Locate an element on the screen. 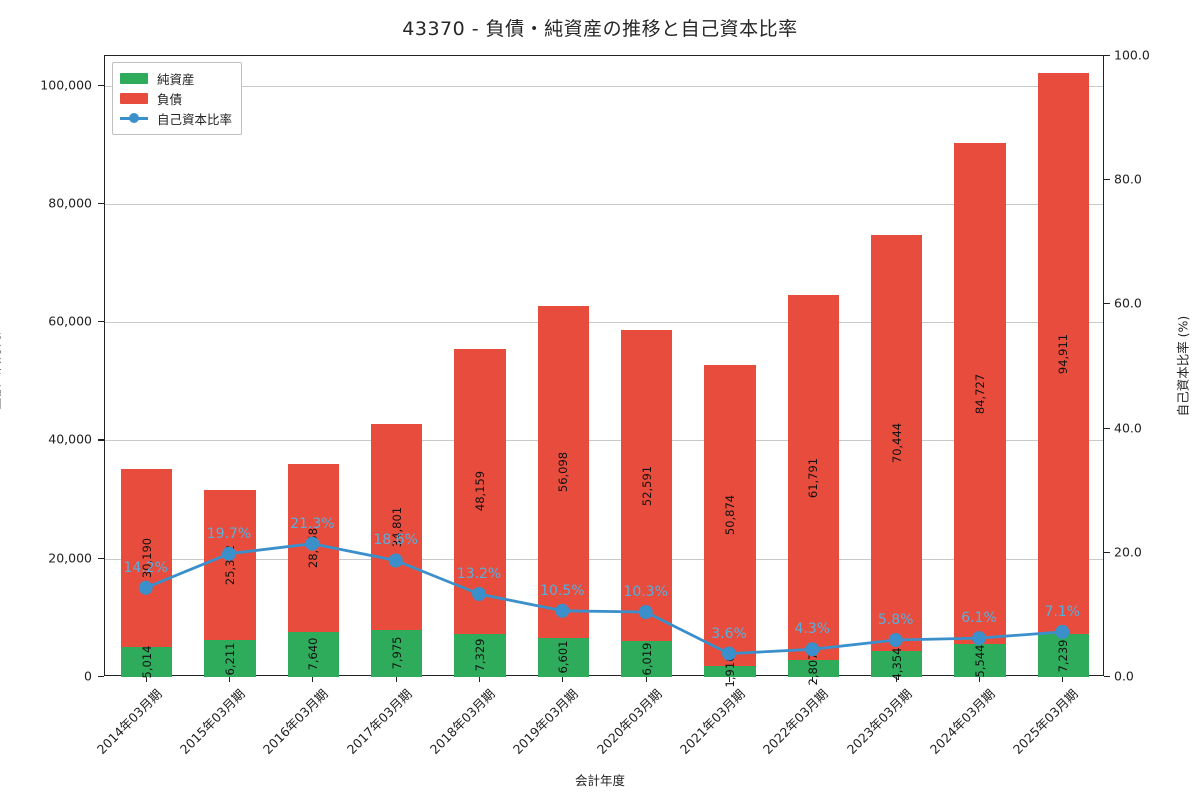  y-axis-right-tick: 40.0 is located at coordinates (1128, 428).